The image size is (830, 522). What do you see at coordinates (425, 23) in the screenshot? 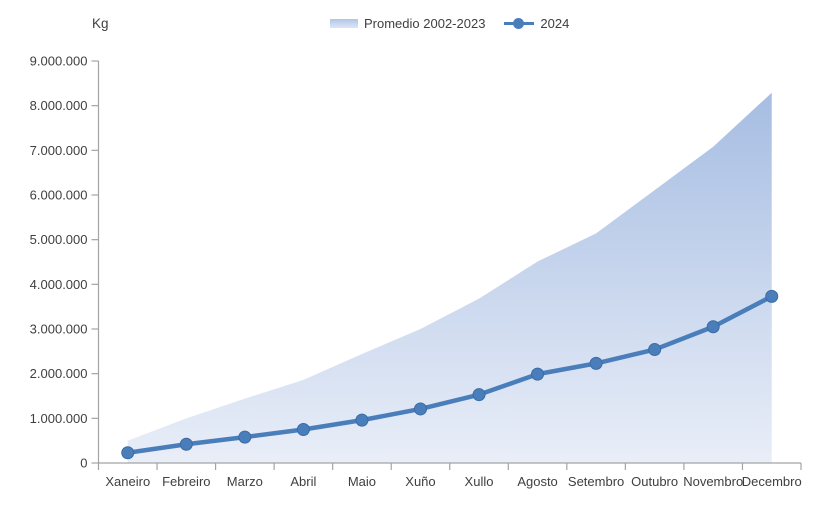
I see `legend-label-promedio: Promedio 2002-2023` at bounding box center [425, 23].